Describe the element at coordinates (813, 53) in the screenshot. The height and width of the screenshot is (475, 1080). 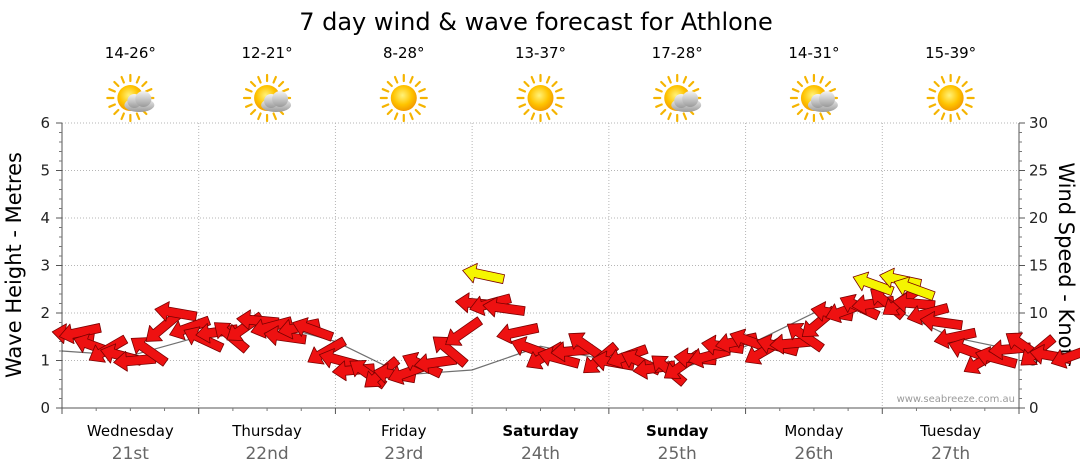
I see `temperature-range: 14-31°` at that location.